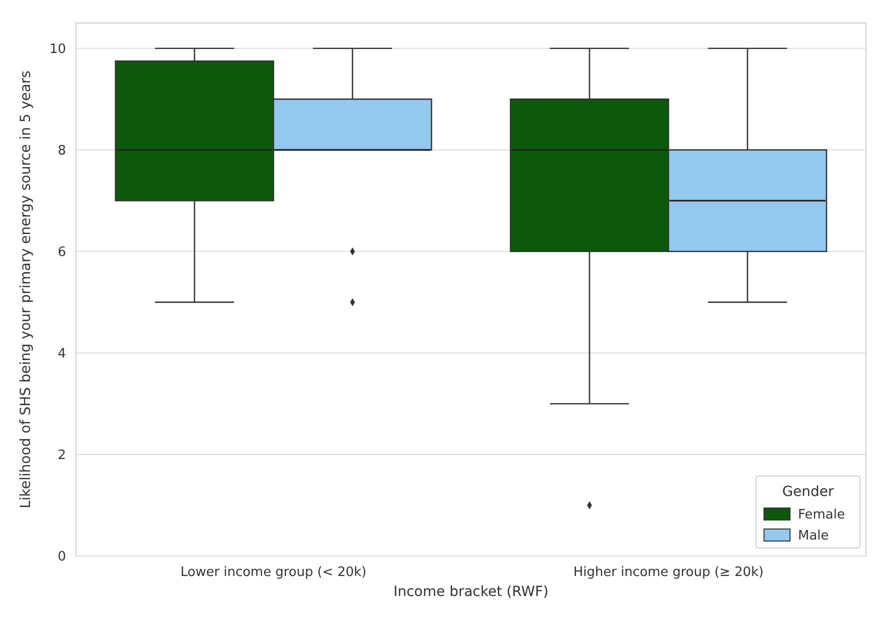  Describe the element at coordinates (273, 572) in the screenshot. I see `x-tick-label: Lower income group (< 20k)` at that location.